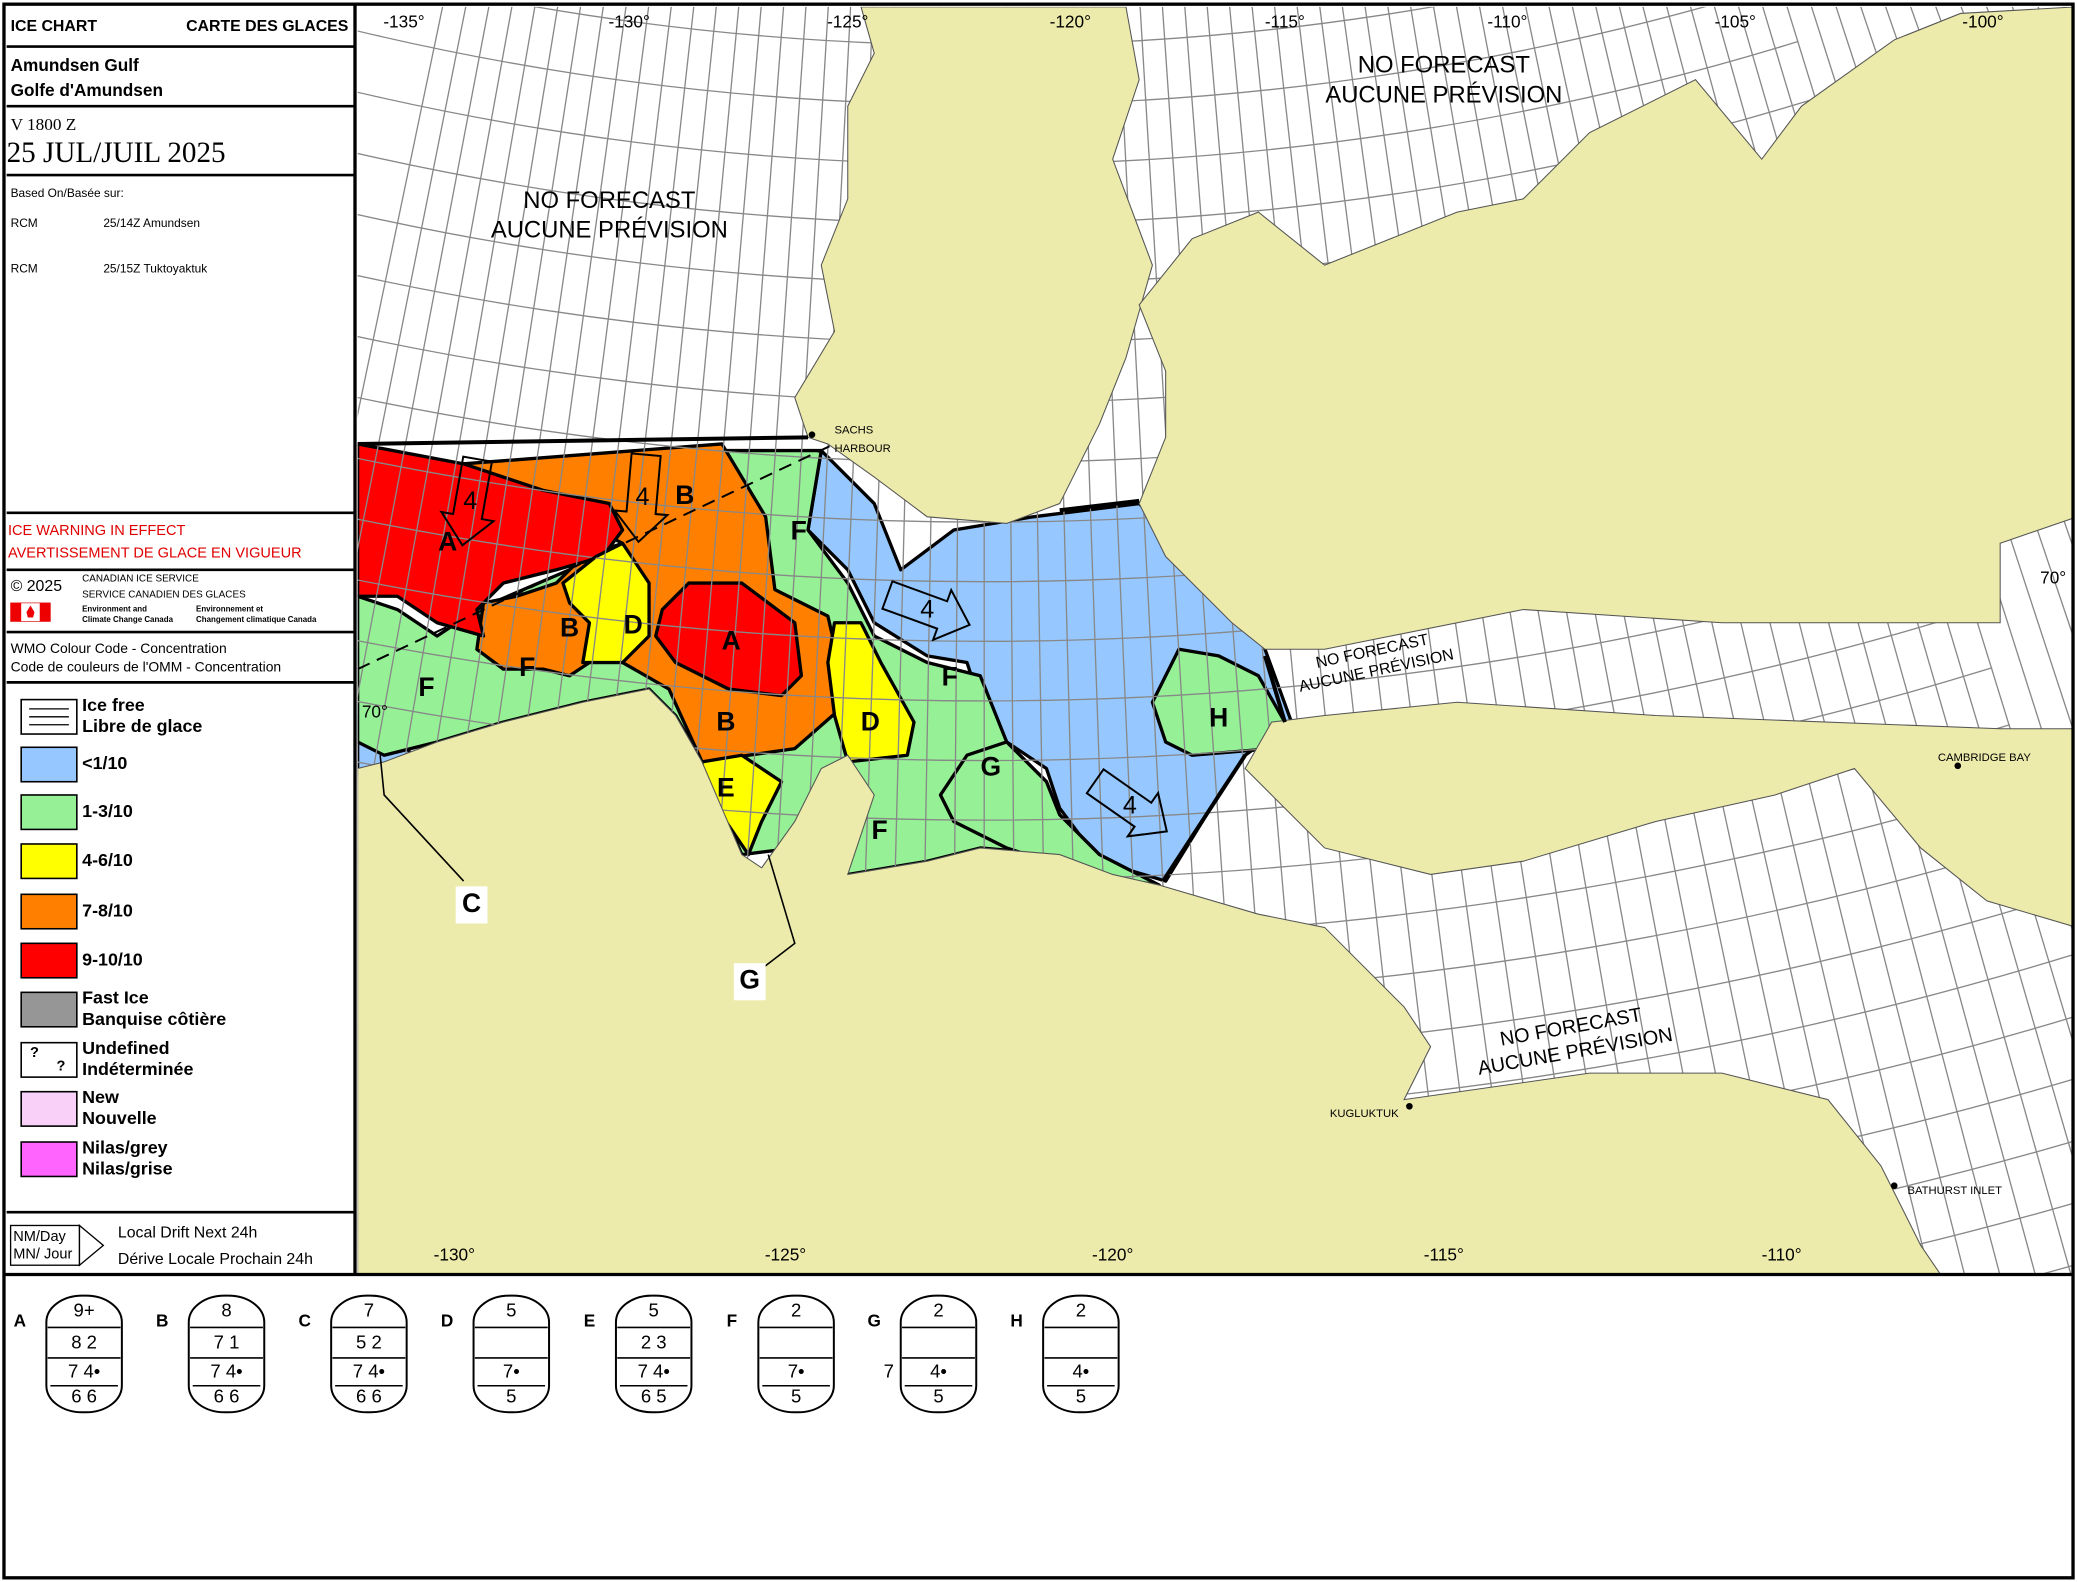  Describe the element at coordinates (1735, 21) in the screenshot. I see `longitude-label: -105°` at that location.